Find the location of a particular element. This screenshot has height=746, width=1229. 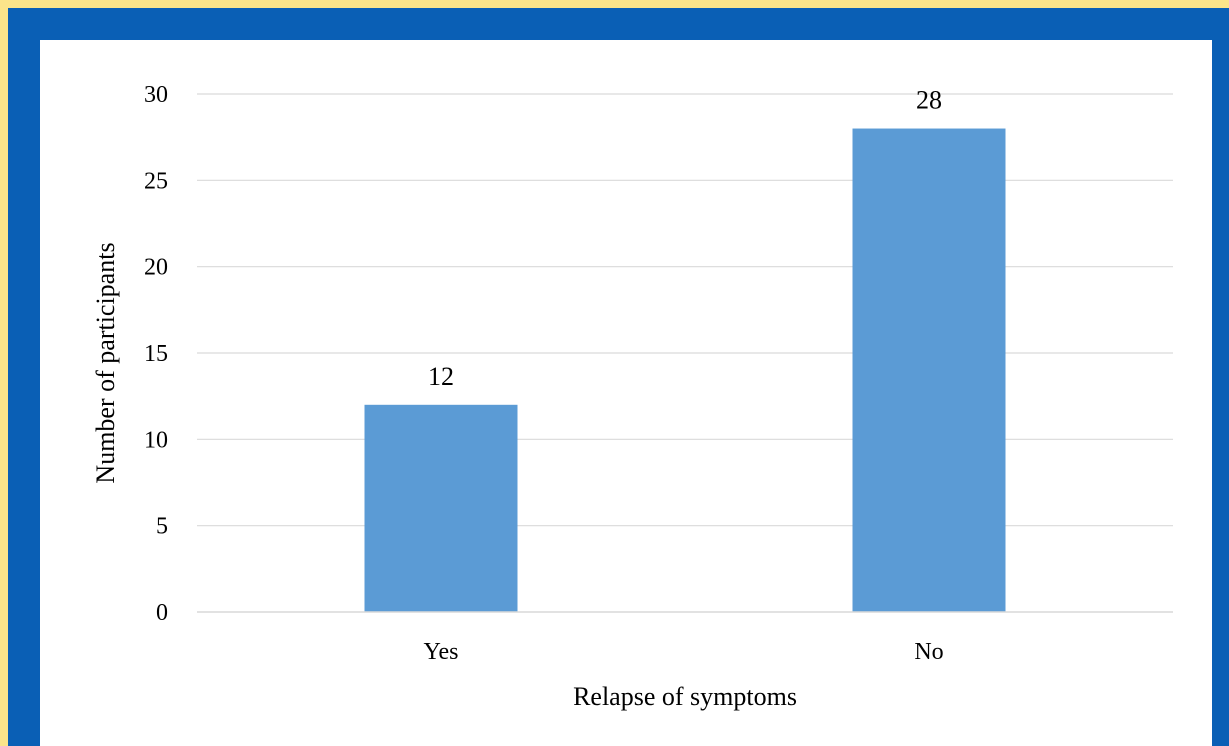

y-axis-title: Number of participants is located at coordinates (105, 362).